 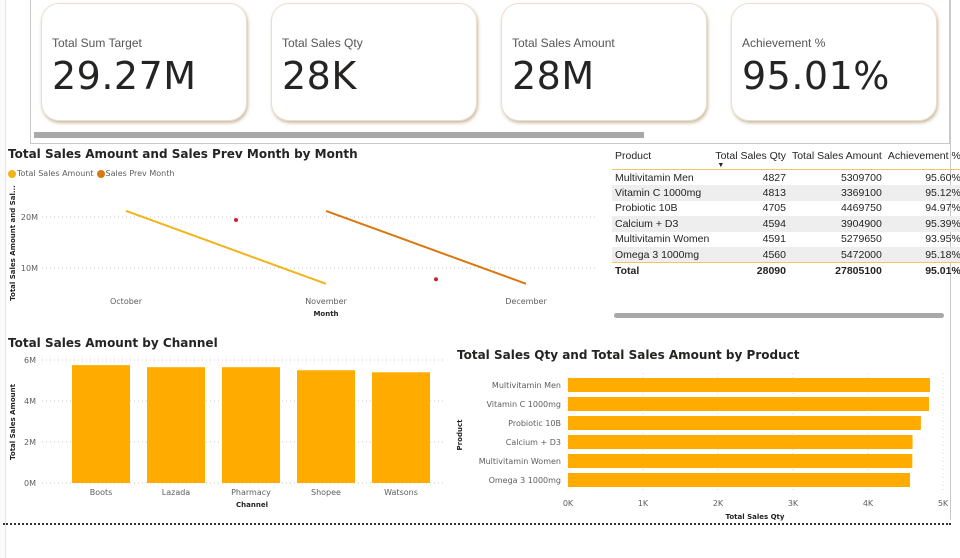 I want to click on bar-watsons, so click(x=401, y=427).